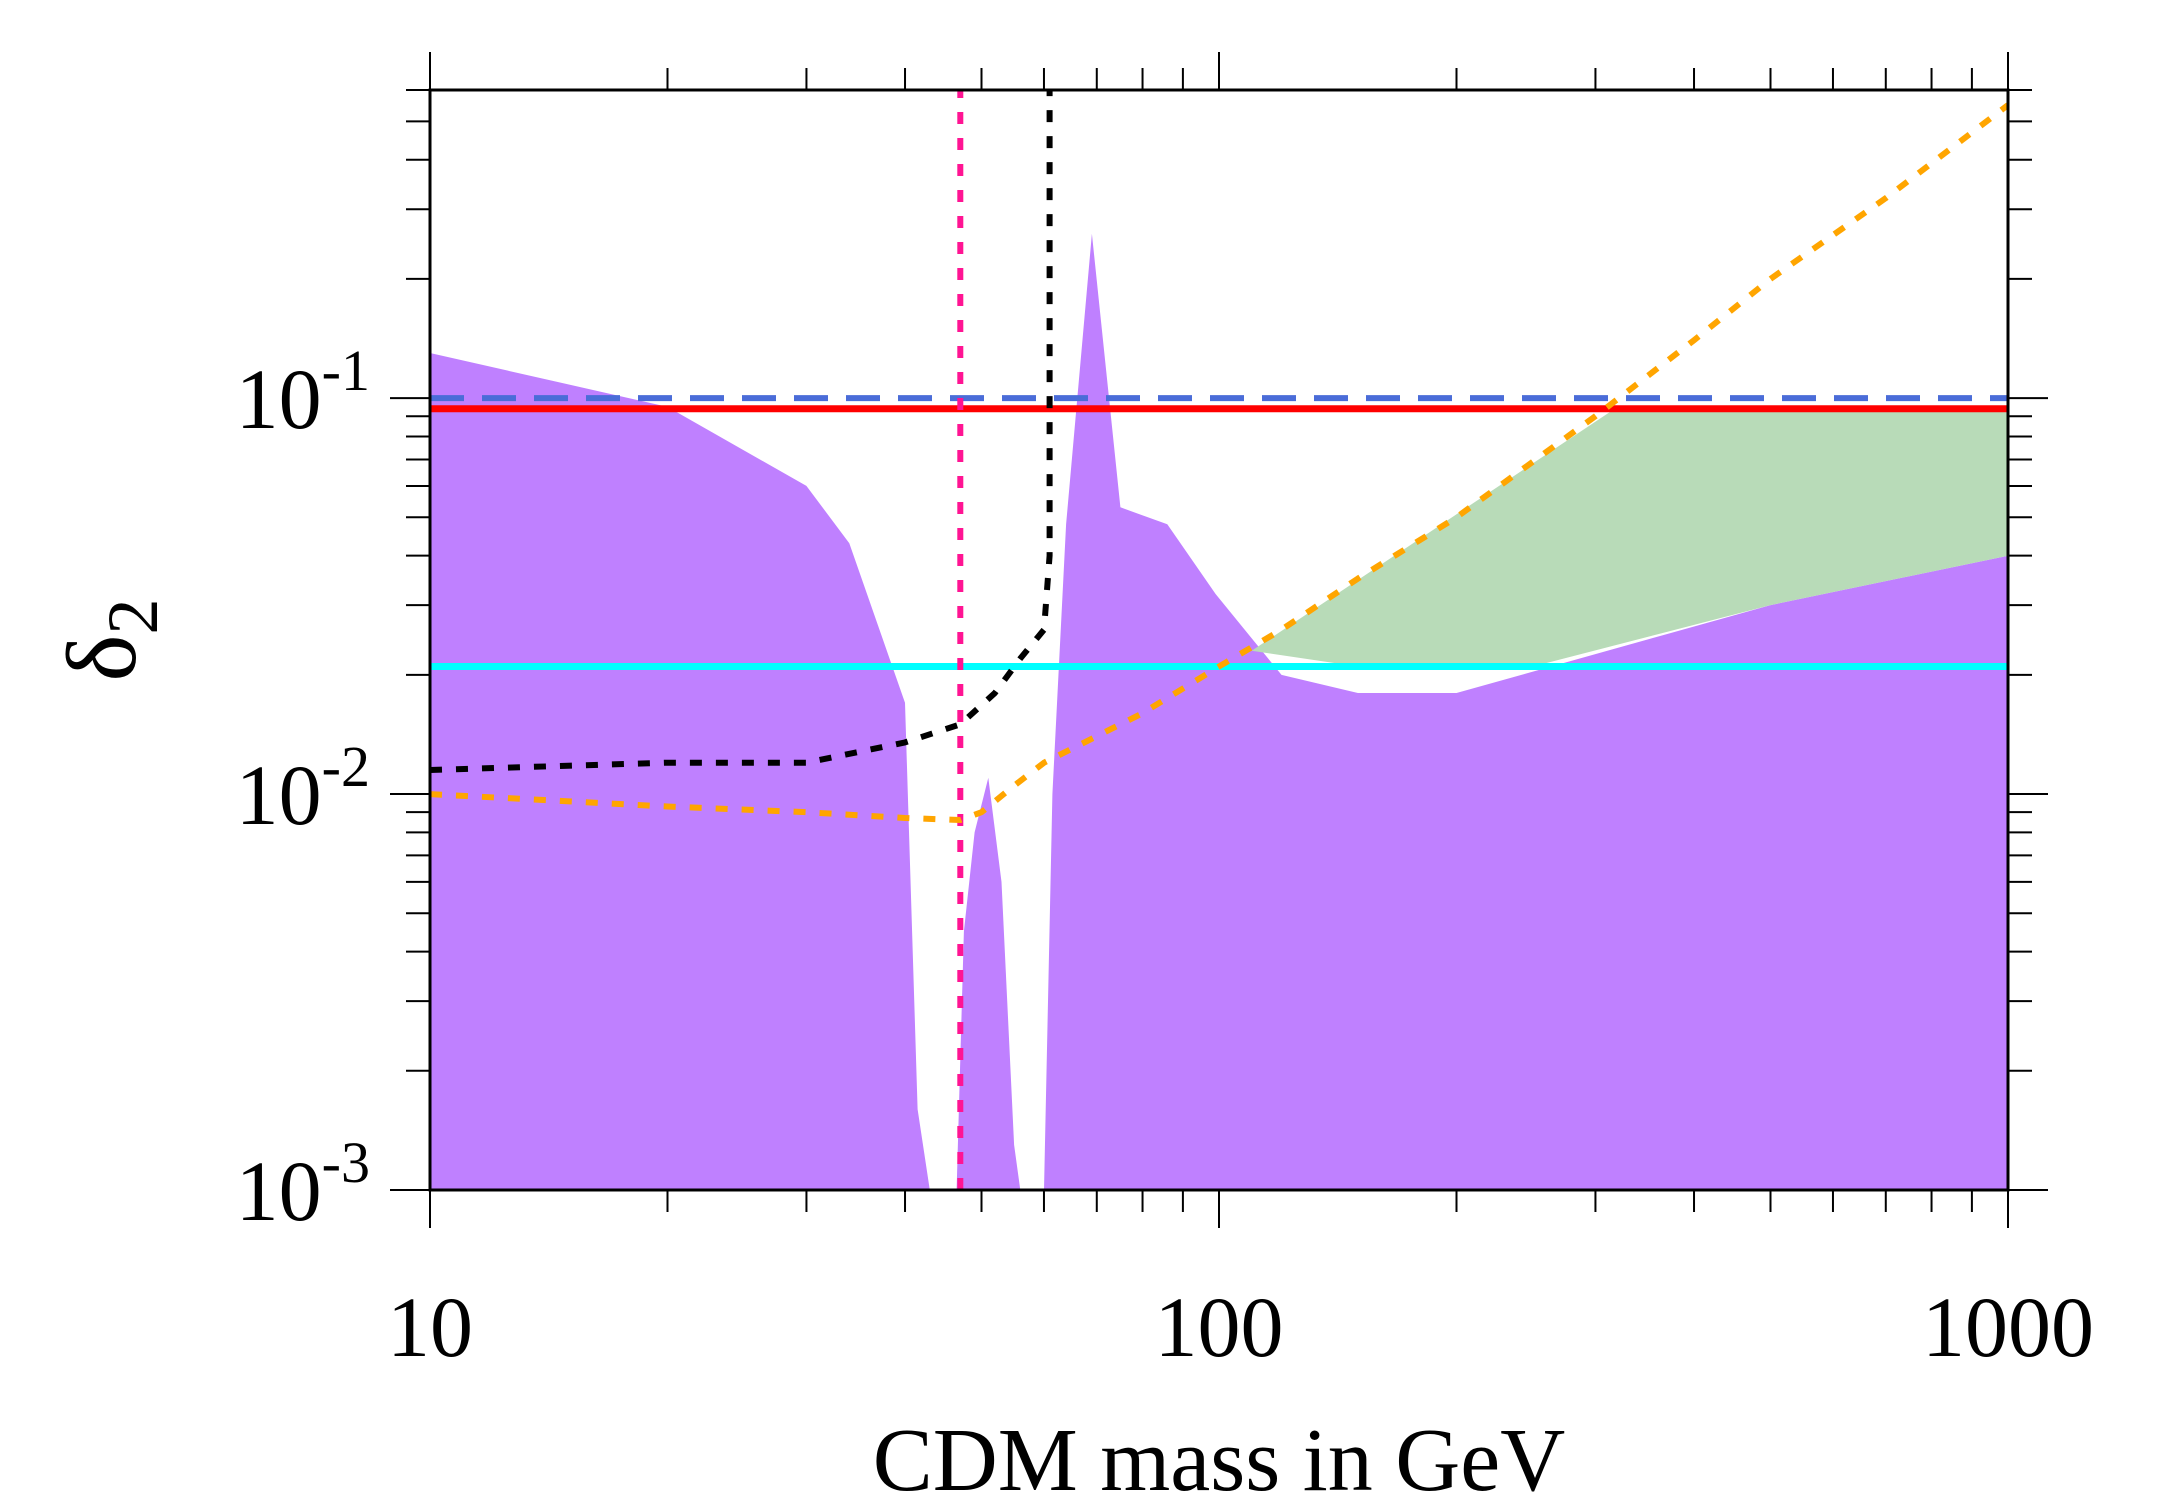  Describe the element at coordinates (1219, 1460) in the screenshot. I see `x-axis-title: CDM mass in GeV` at that location.